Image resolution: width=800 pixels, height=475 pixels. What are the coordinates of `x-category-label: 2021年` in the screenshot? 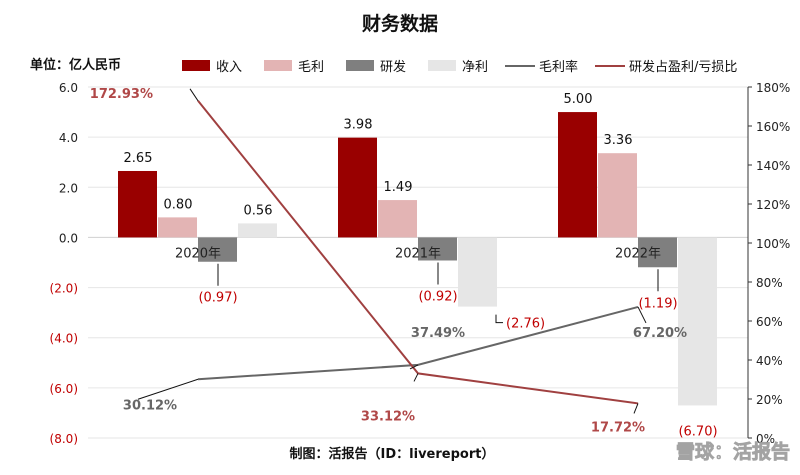 It's located at (418, 253).